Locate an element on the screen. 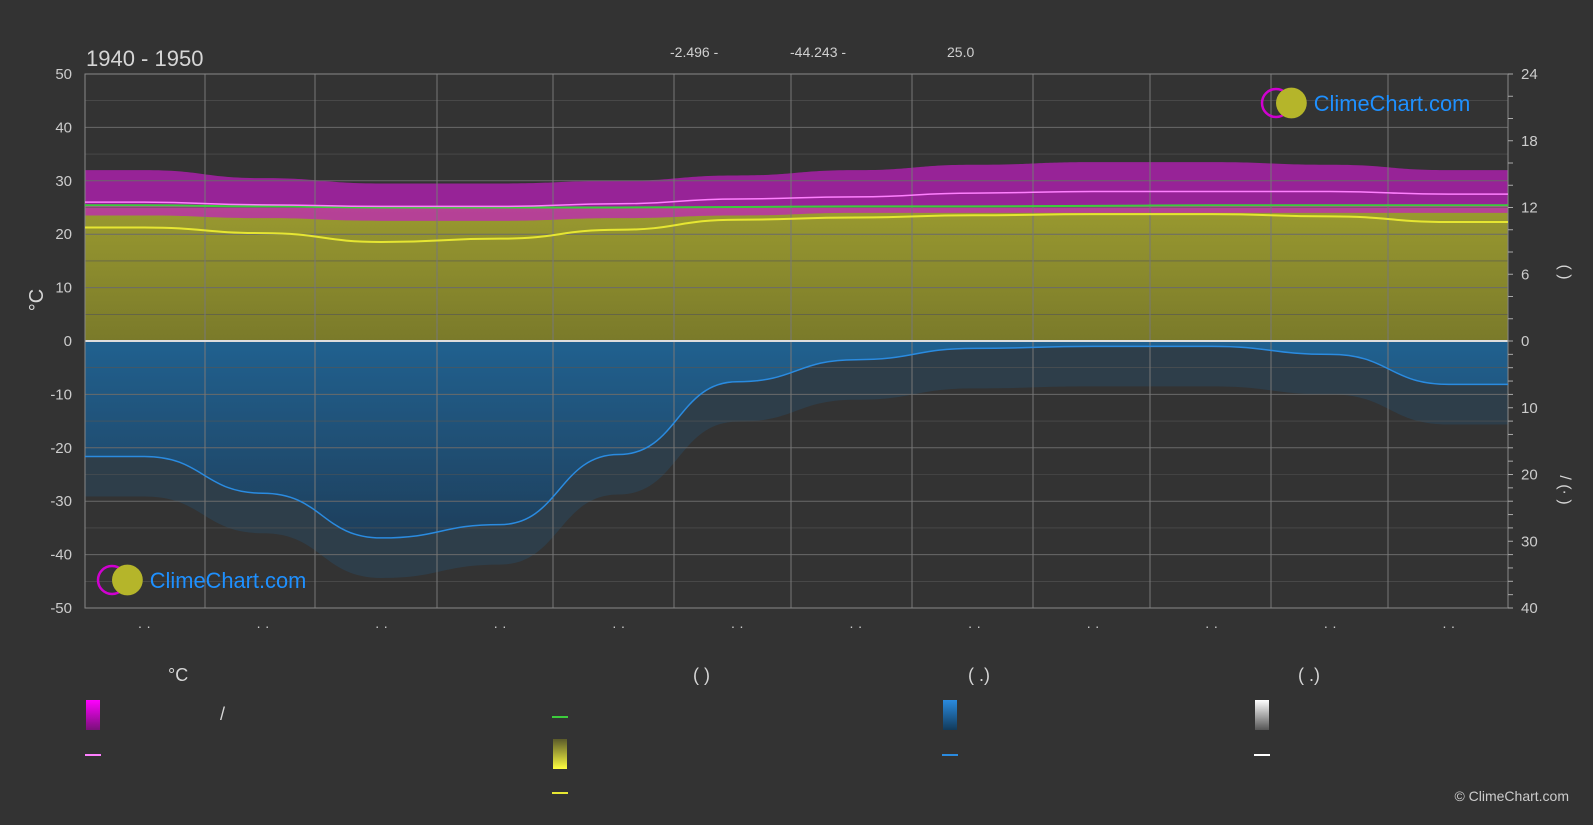 This screenshot has width=1593, height=825. y-left-tick-label: -40 is located at coordinates (61, 555).